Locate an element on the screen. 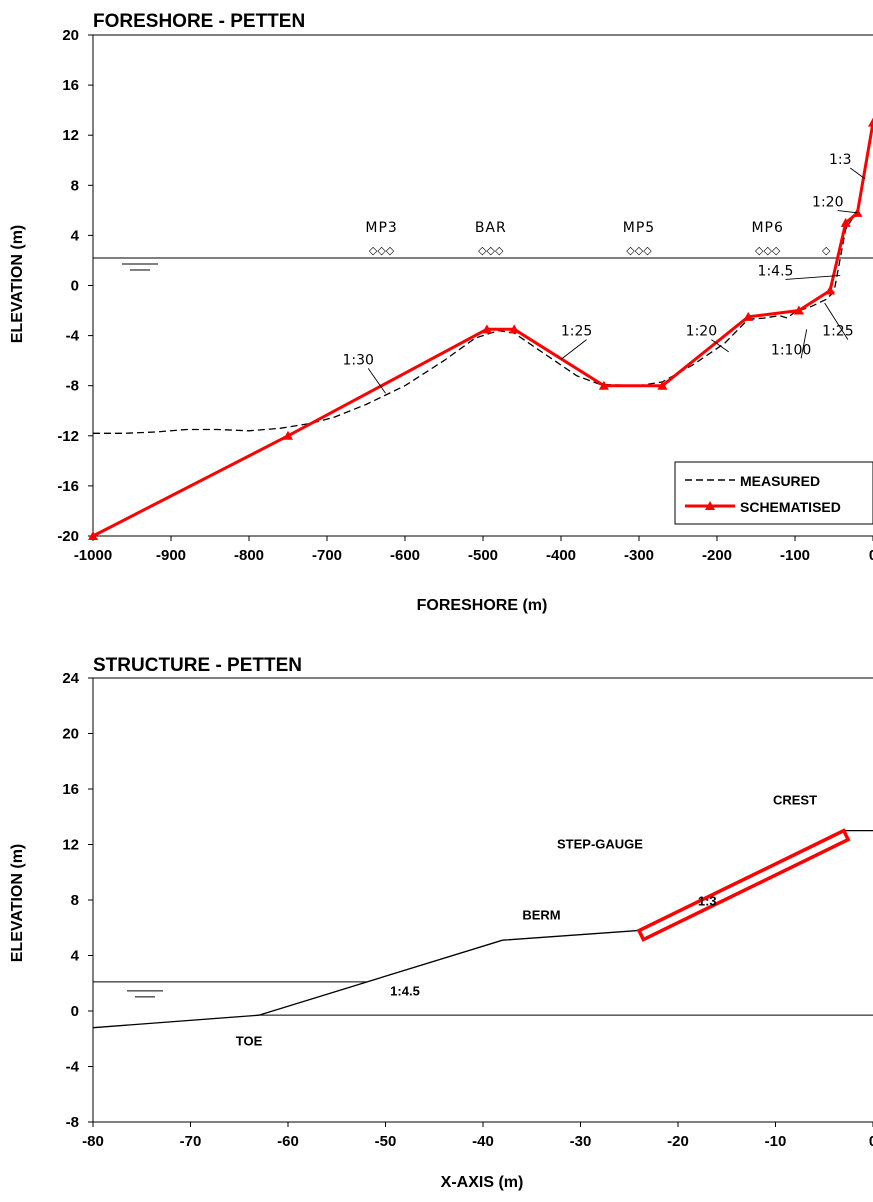 The height and width of the screenshot is (1202, 873). structure-x-tick-label: -40 is located at coordinates (483, 1141).